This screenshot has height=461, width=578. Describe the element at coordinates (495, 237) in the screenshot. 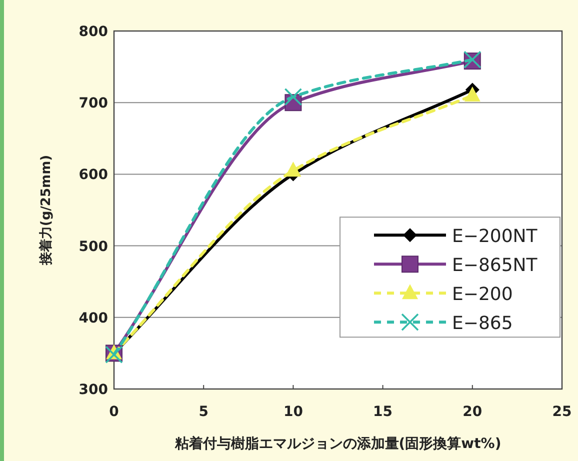

I see `legend-label: E−200NT` at that location.